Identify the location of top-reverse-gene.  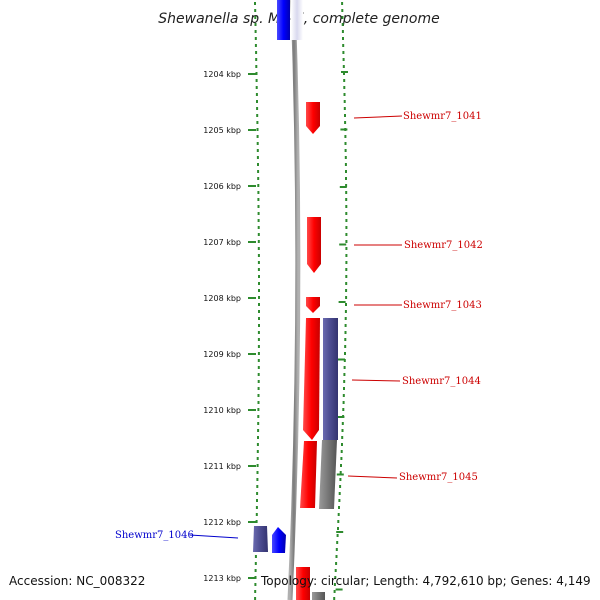
(283, 20).